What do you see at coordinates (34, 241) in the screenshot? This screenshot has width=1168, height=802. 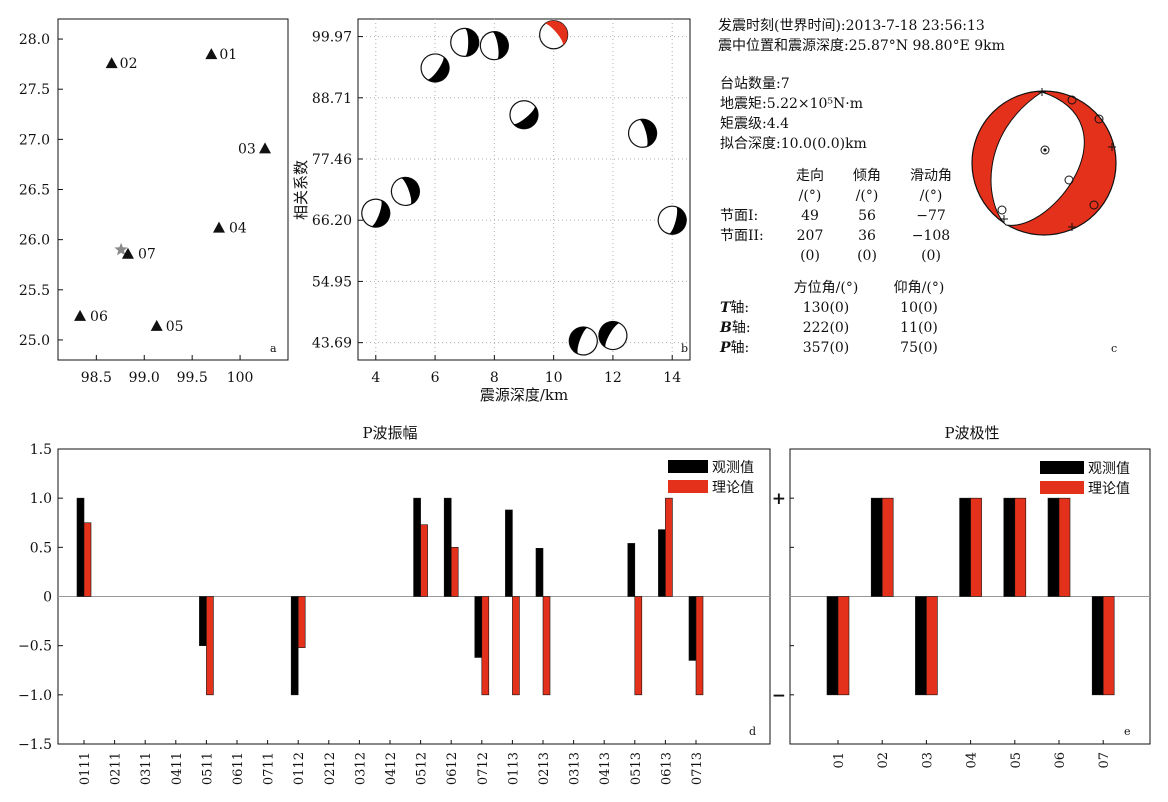 I see `y-tick-label: 26.0` at bounding box center [34, 241].